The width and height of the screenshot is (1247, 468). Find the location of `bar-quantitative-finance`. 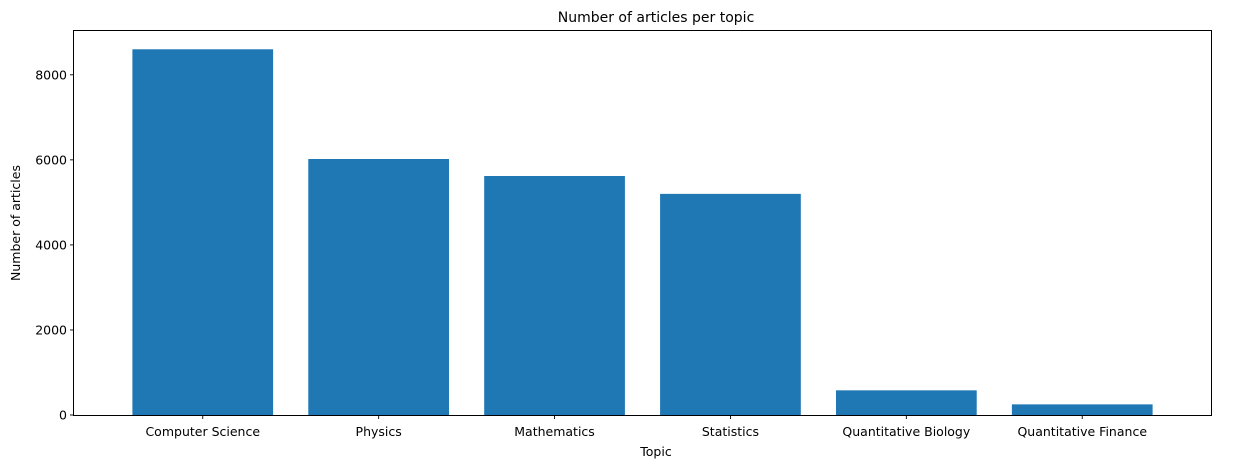

bar-quantitative-finance is located at coordinates (1082, 409).